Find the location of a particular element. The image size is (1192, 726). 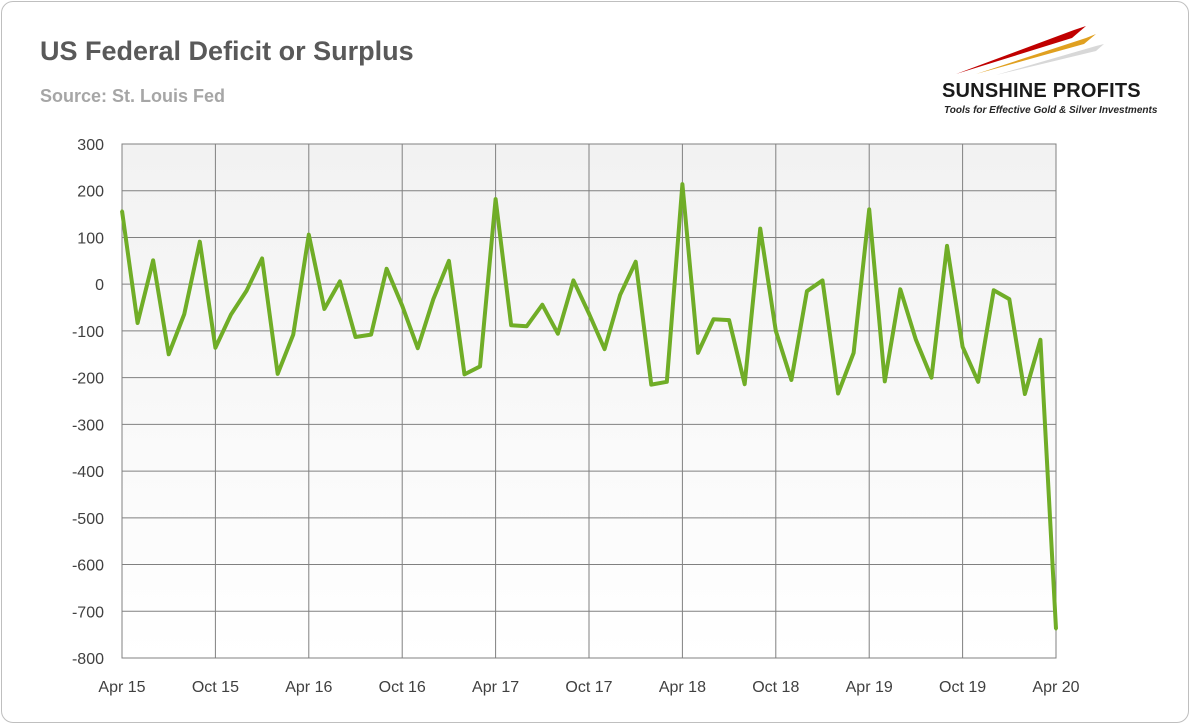

y-tick-label: 200 is located at coordinates (90, 192).